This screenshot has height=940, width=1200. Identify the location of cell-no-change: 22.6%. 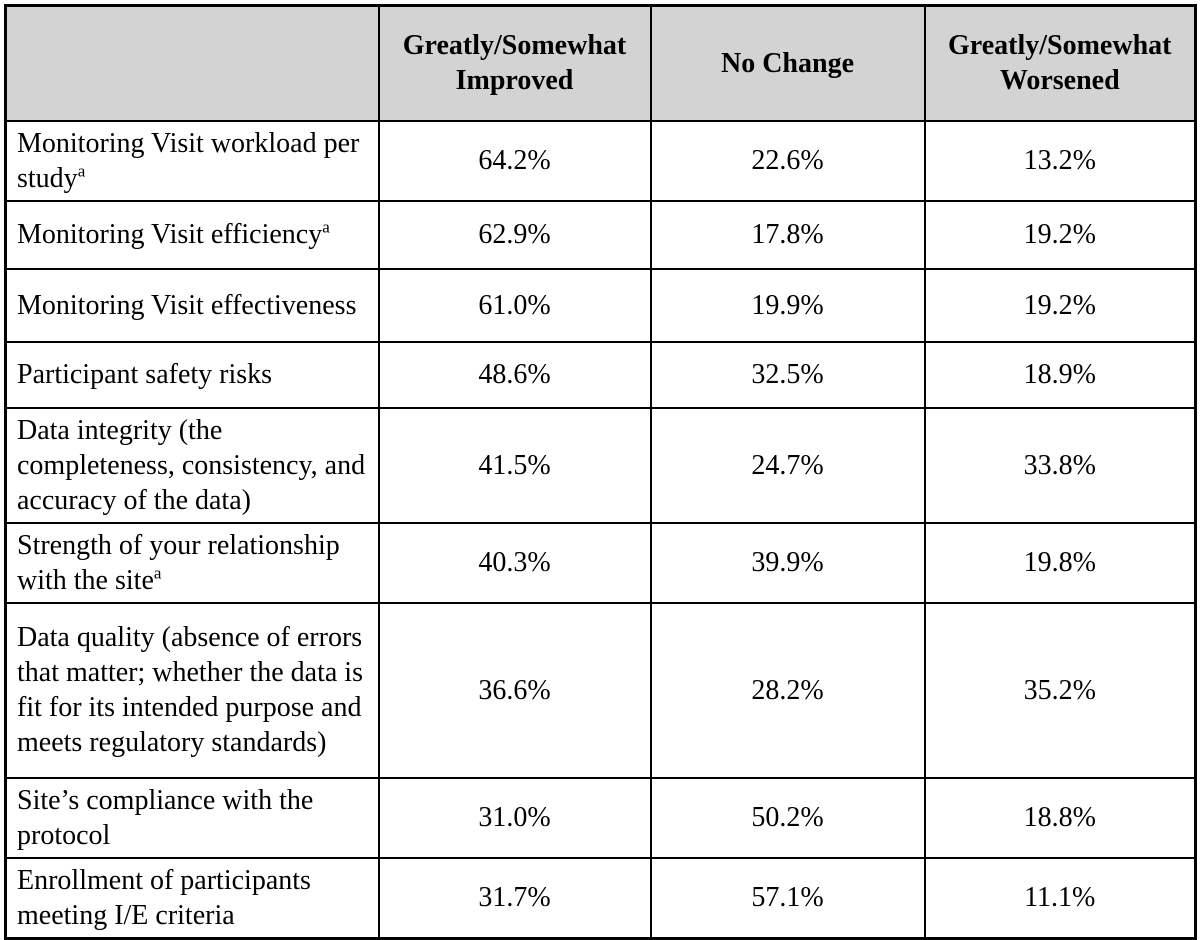
(787, 160).